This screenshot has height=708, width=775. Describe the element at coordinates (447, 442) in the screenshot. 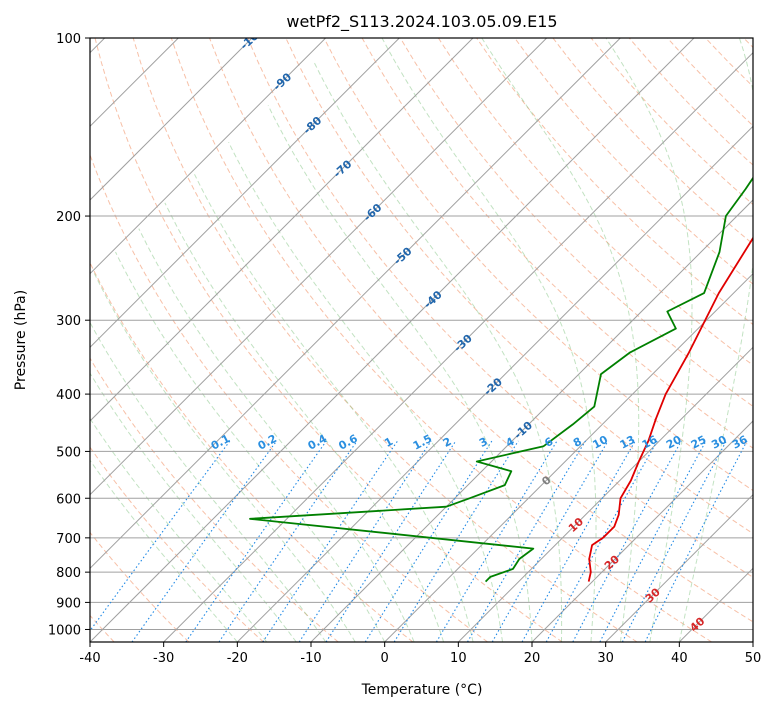

I see `mixing-ratio-label: 2` at that location.